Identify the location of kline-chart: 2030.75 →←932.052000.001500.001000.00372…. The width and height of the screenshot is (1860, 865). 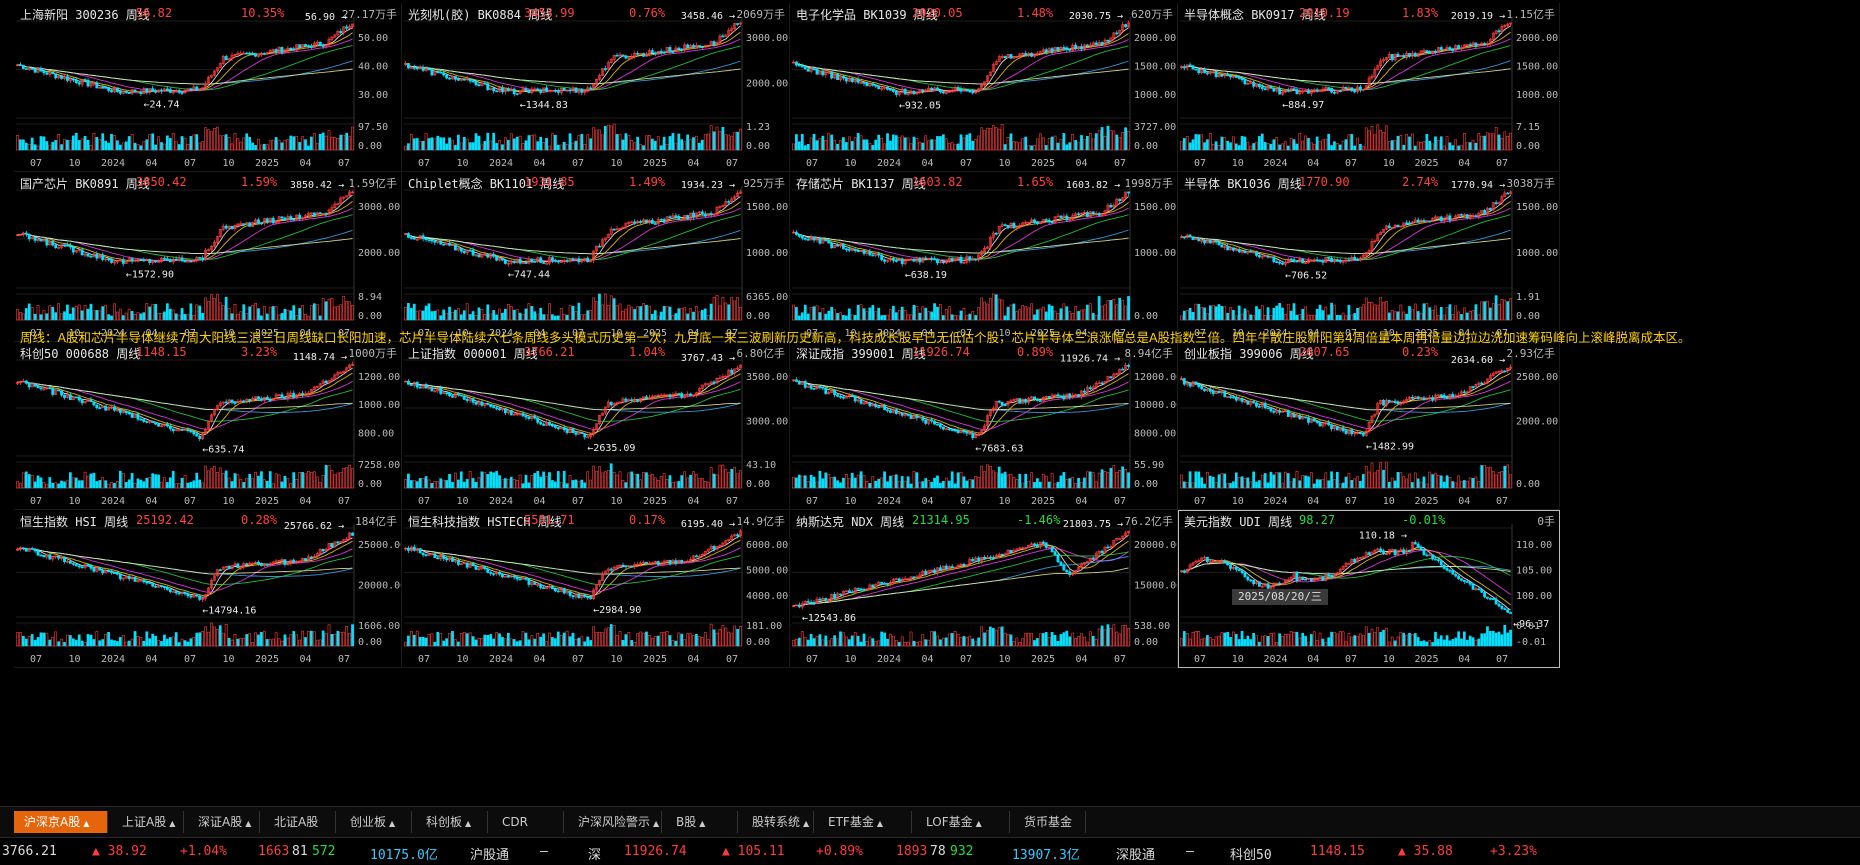
(984, 87).